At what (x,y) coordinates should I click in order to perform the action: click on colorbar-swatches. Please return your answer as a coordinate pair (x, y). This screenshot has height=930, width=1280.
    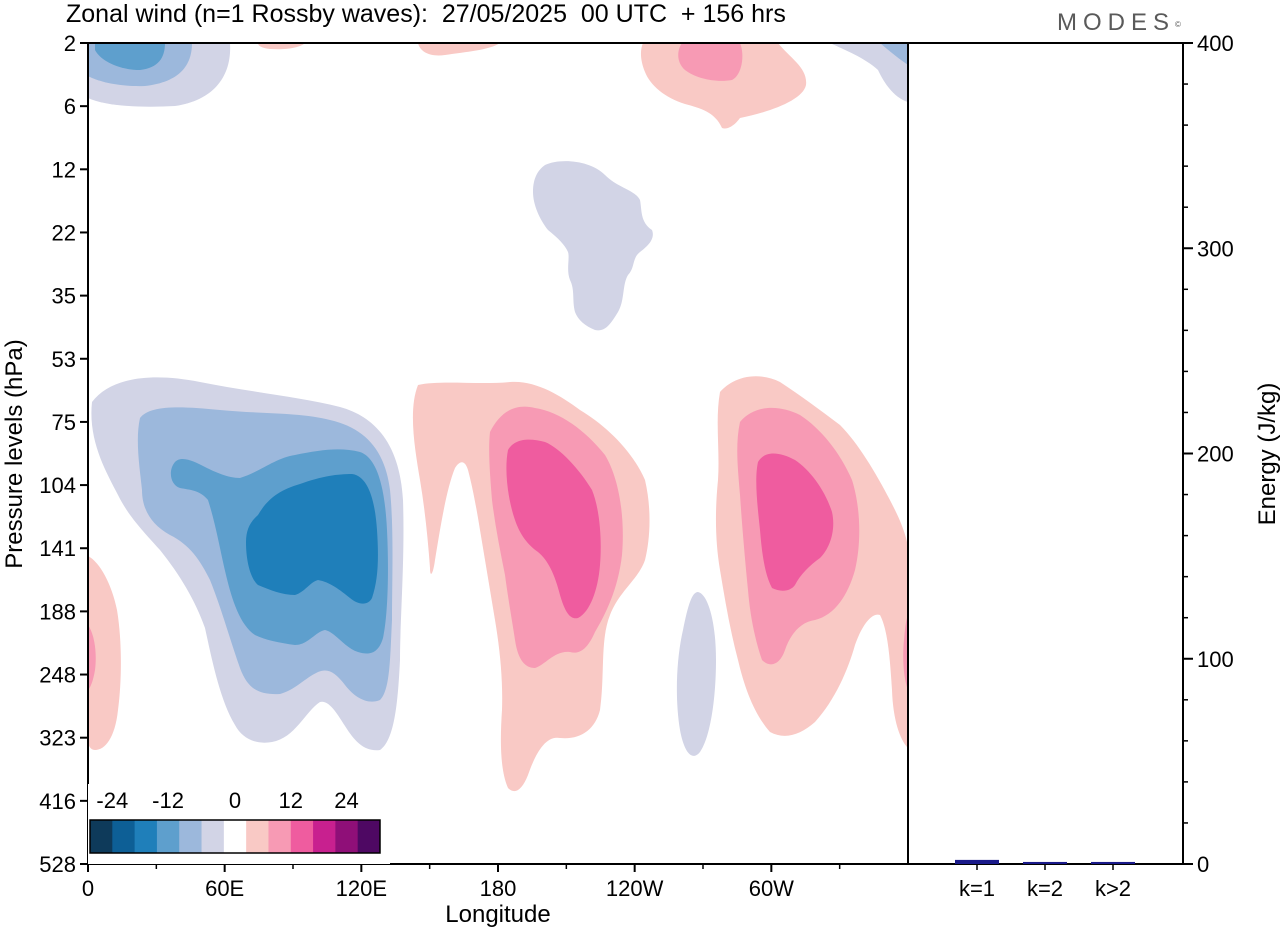
    Looking at the image, I should click on (235, 836).